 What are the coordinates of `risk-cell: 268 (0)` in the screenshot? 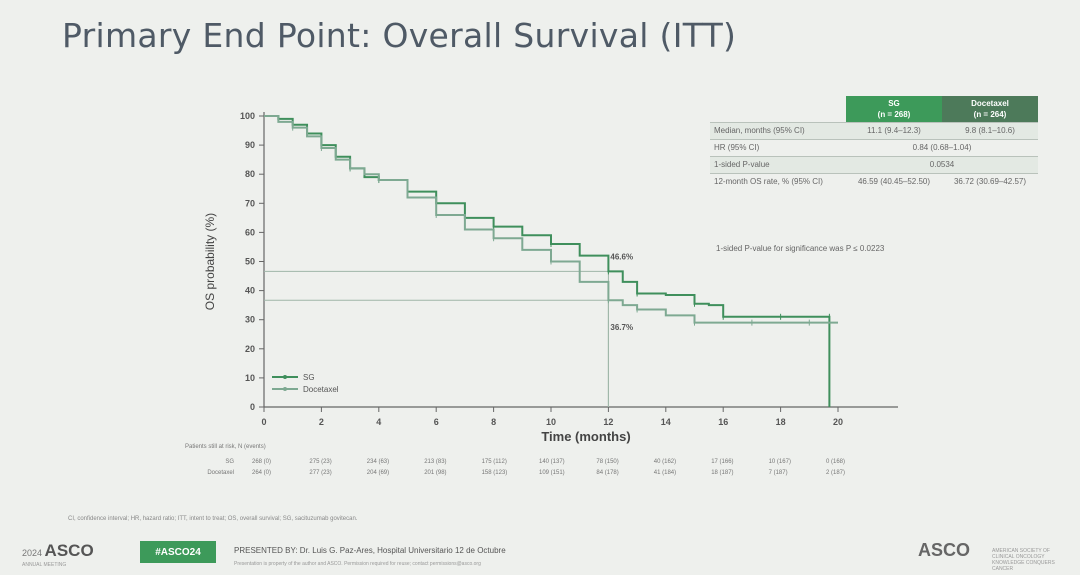 It's located at (262, 462).